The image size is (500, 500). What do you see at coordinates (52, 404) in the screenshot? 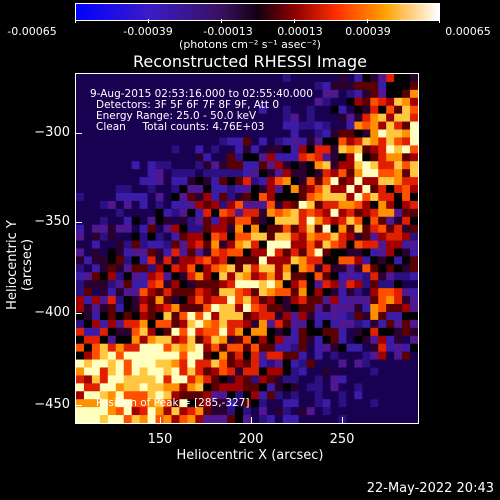
I see `y-tick-label: −450` at bounding box center [52, 404].